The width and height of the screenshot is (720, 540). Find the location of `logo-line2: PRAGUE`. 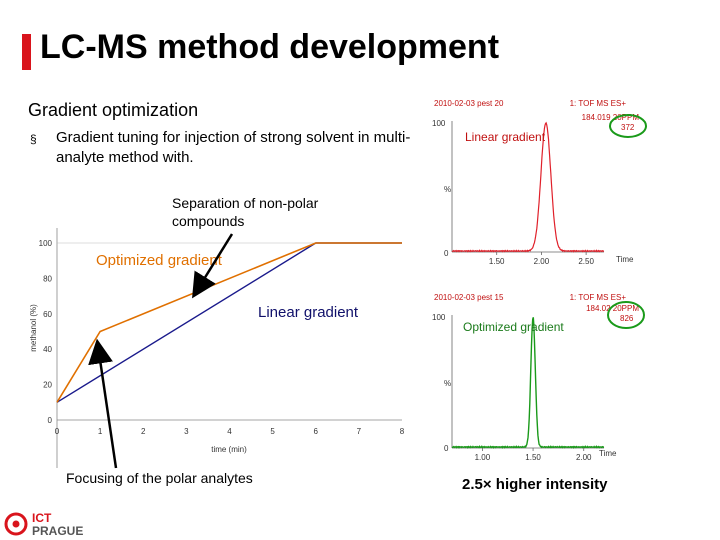

logo-line2: PRAGUE is located at coordinates (58, 531).